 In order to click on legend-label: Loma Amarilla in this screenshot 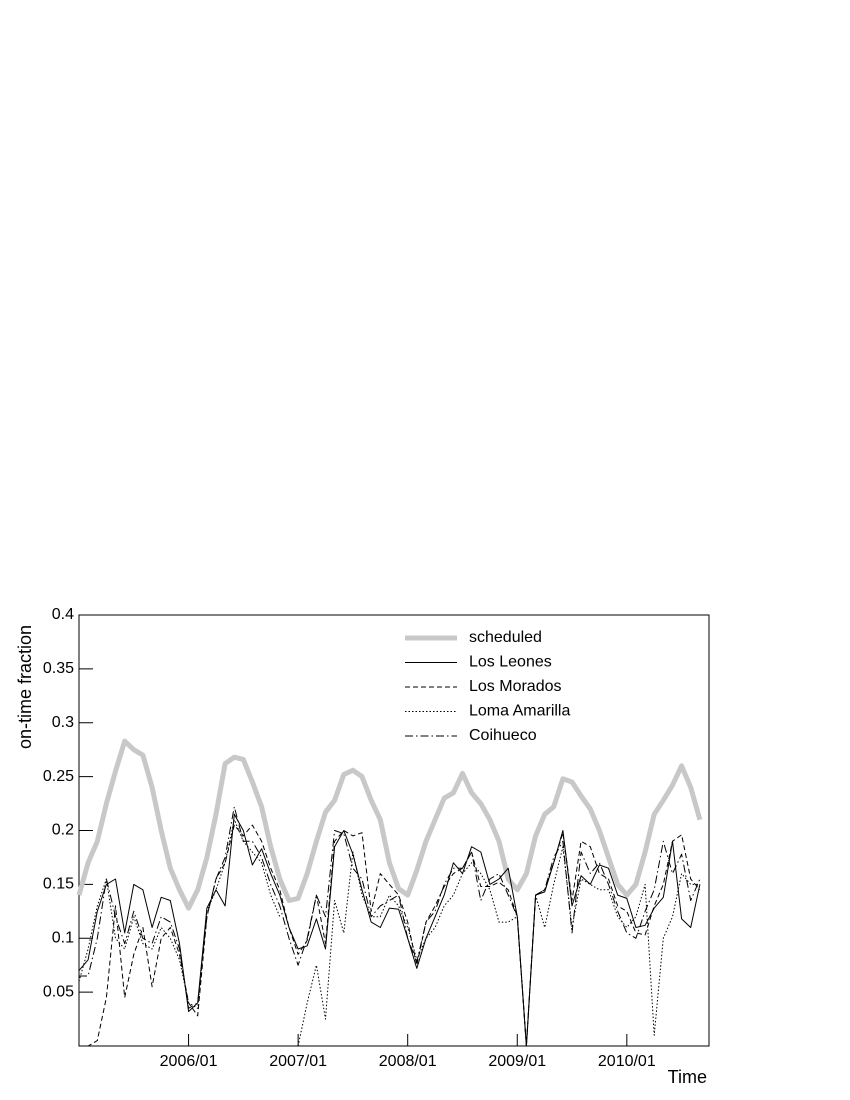, I will do `click(519, 711)`.